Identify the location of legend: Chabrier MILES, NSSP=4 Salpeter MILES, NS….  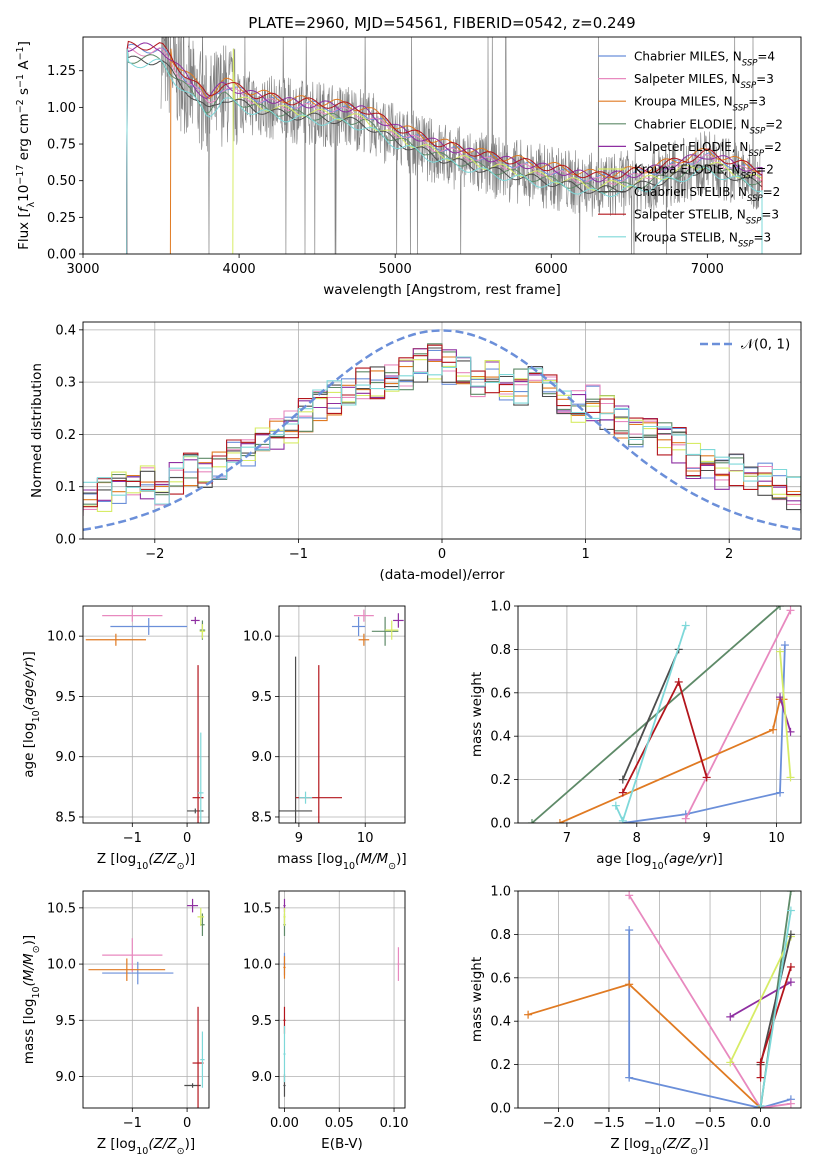
(690, 149).